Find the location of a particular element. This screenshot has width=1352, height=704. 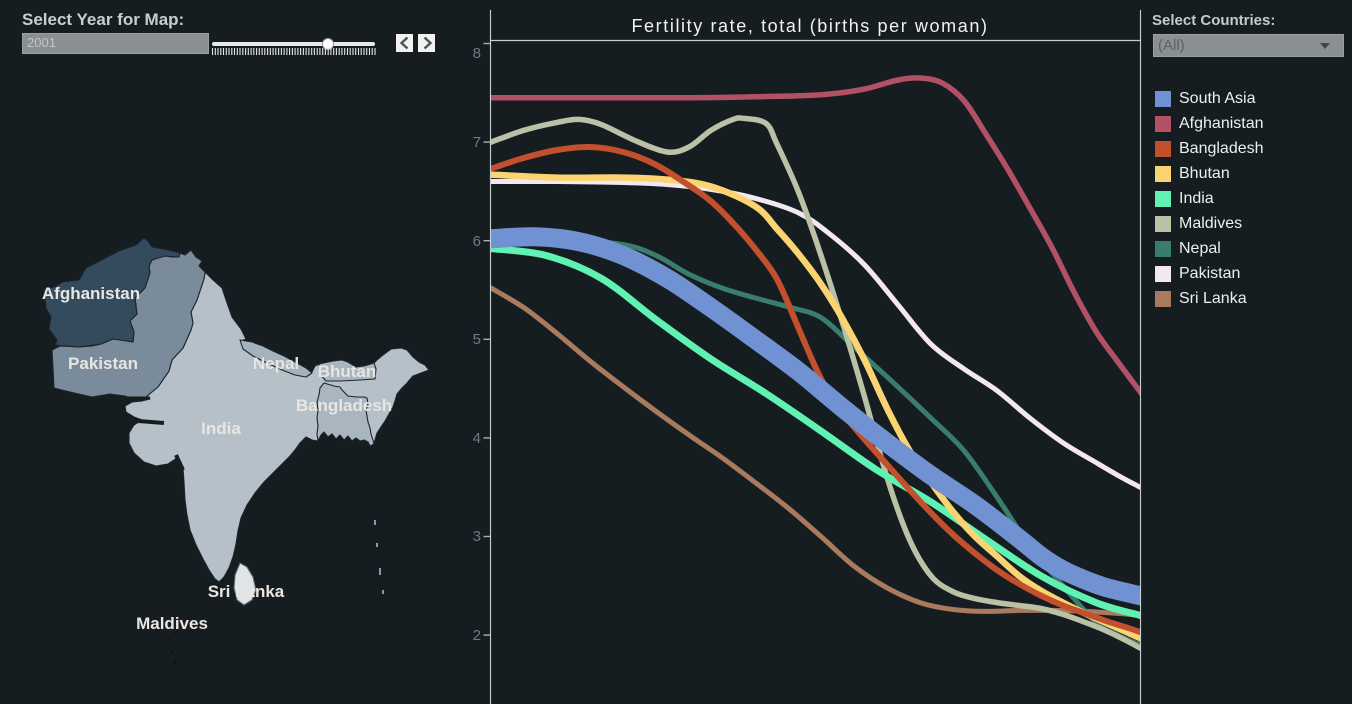

svg-text: 8 is located at coordinates (477, 53).